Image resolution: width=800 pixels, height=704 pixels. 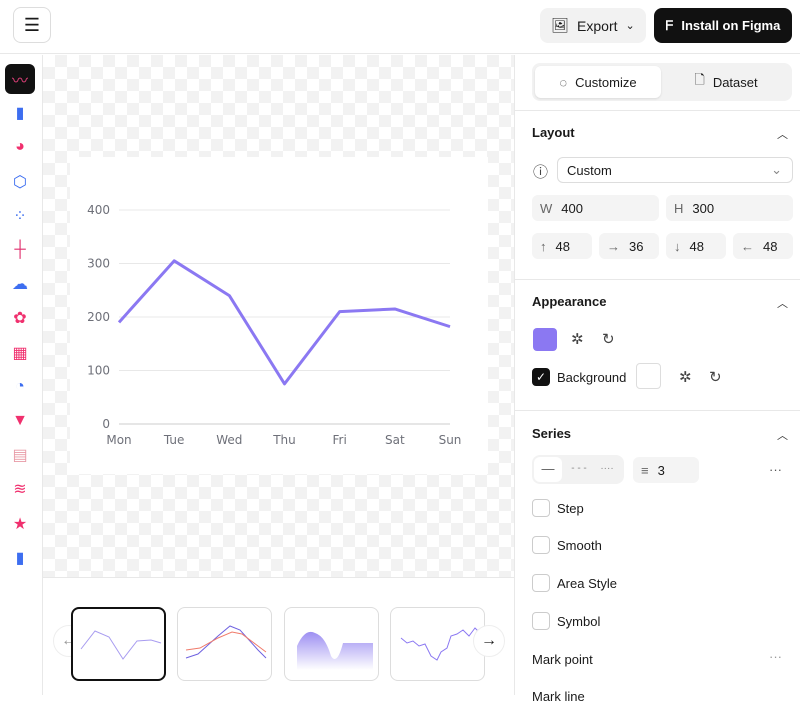 I want to click on y-tick-label: 200, so click(x=98, y=317).